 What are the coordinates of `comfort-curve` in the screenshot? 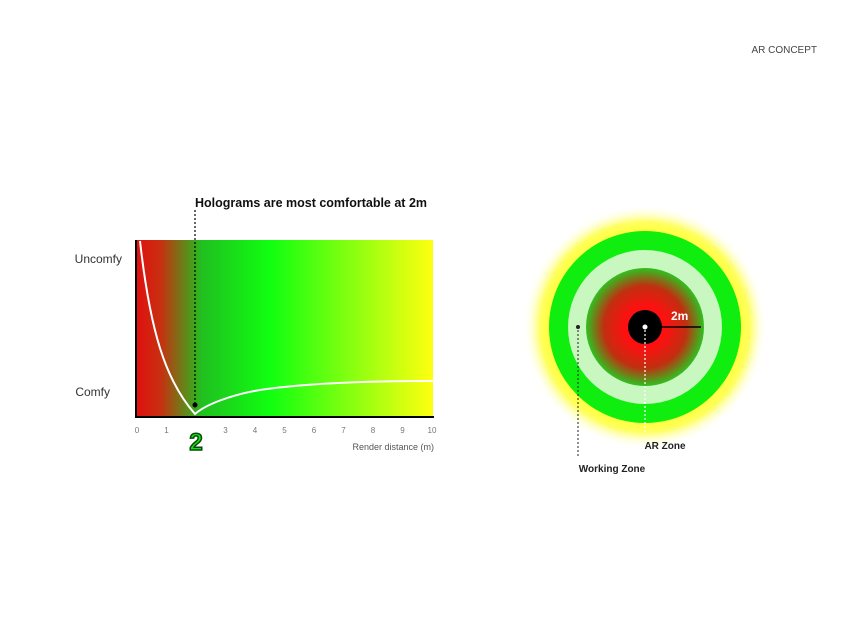 It's located at (286, 328).